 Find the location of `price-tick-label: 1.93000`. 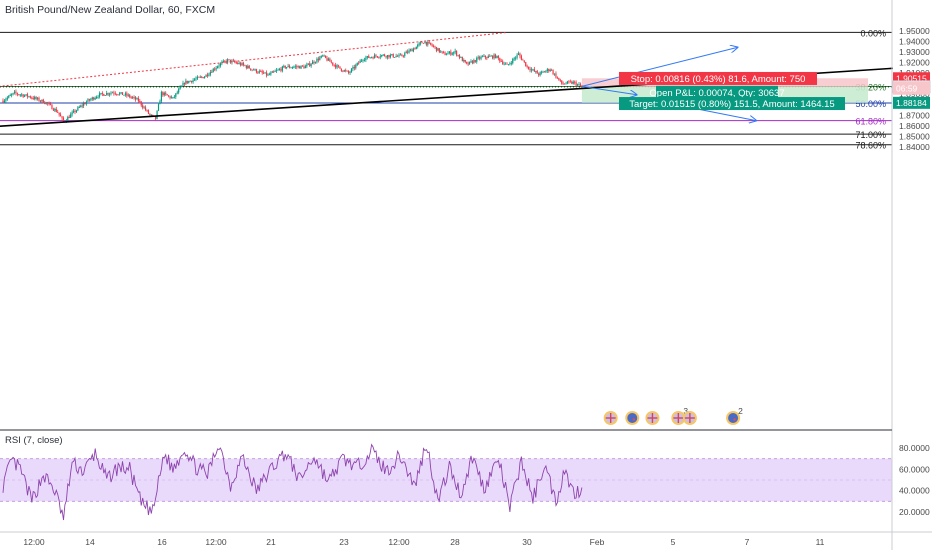

price-tick-label: 1.93000 is located at coordinates (914, 52).